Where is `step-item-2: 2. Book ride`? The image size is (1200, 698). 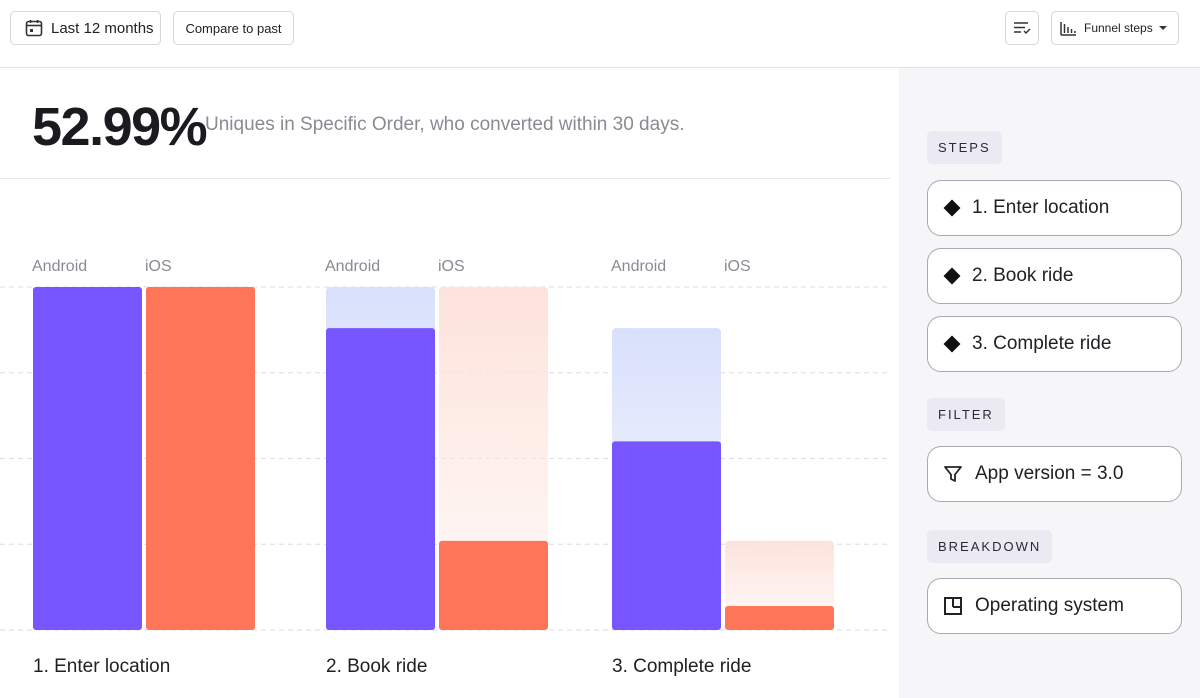 step-item-2: 2. Book ride is located at coordinates (1054, 276).